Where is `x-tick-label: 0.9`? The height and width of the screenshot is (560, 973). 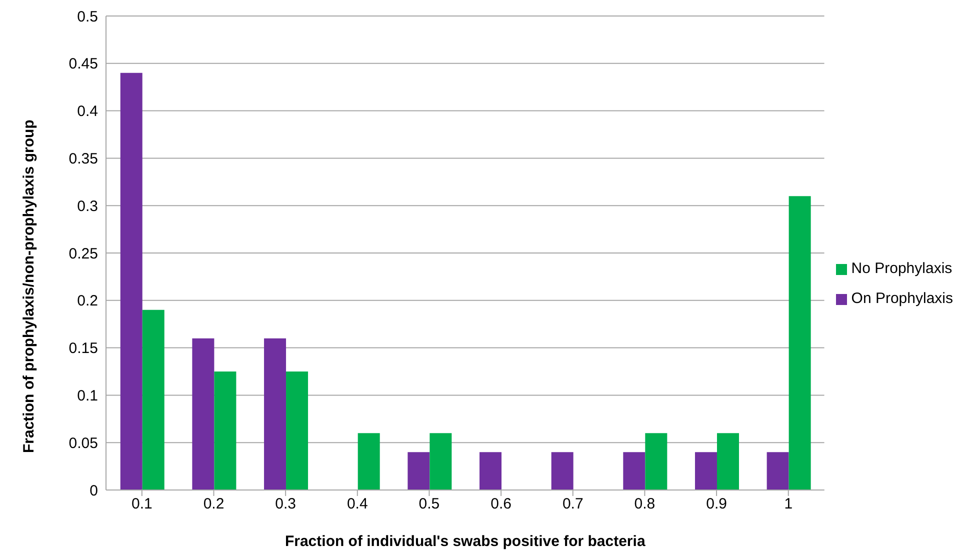
x-tick-label: 0.9 is located at coordinates (716, 504).